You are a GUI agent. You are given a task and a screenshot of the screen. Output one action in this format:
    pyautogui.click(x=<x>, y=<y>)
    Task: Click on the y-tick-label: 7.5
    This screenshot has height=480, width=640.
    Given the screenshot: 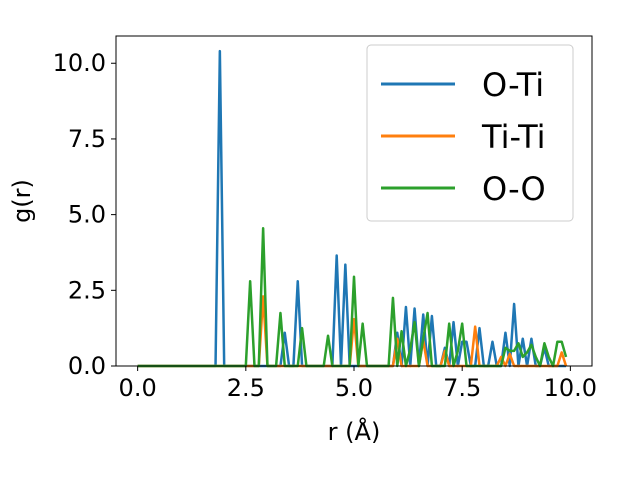 What is the action you would take?
    pyautogui.click(x=87, y=139)
    